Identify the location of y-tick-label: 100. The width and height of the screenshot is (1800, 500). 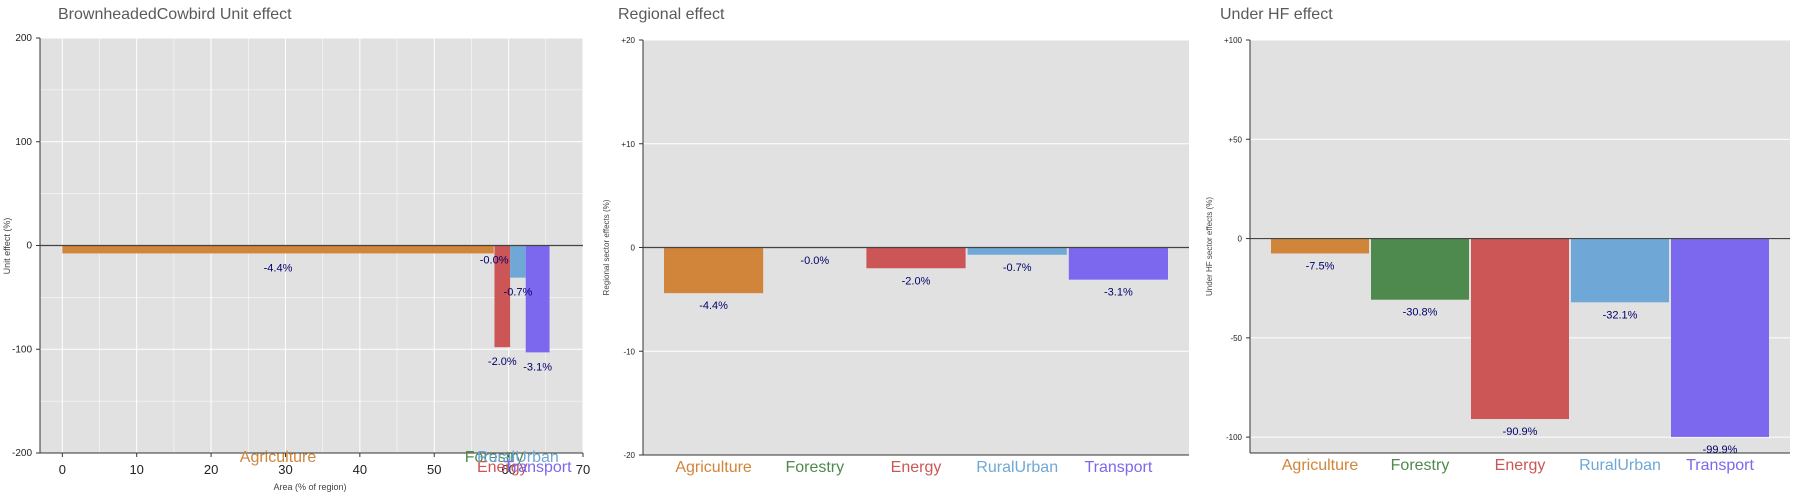
(23, 142).